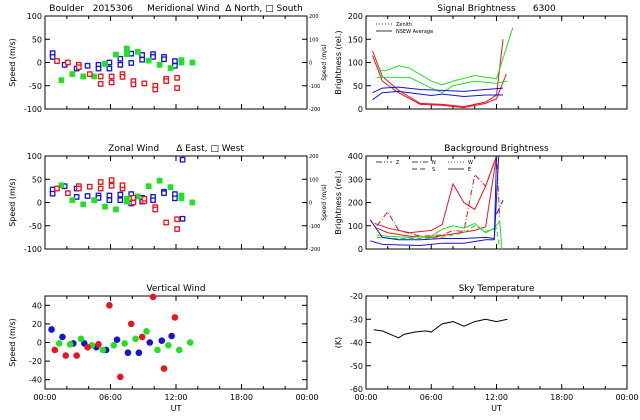  Describe the element at coordinates (314, 17) in the screenshot. I see `right-tick-label: 200` at that location.